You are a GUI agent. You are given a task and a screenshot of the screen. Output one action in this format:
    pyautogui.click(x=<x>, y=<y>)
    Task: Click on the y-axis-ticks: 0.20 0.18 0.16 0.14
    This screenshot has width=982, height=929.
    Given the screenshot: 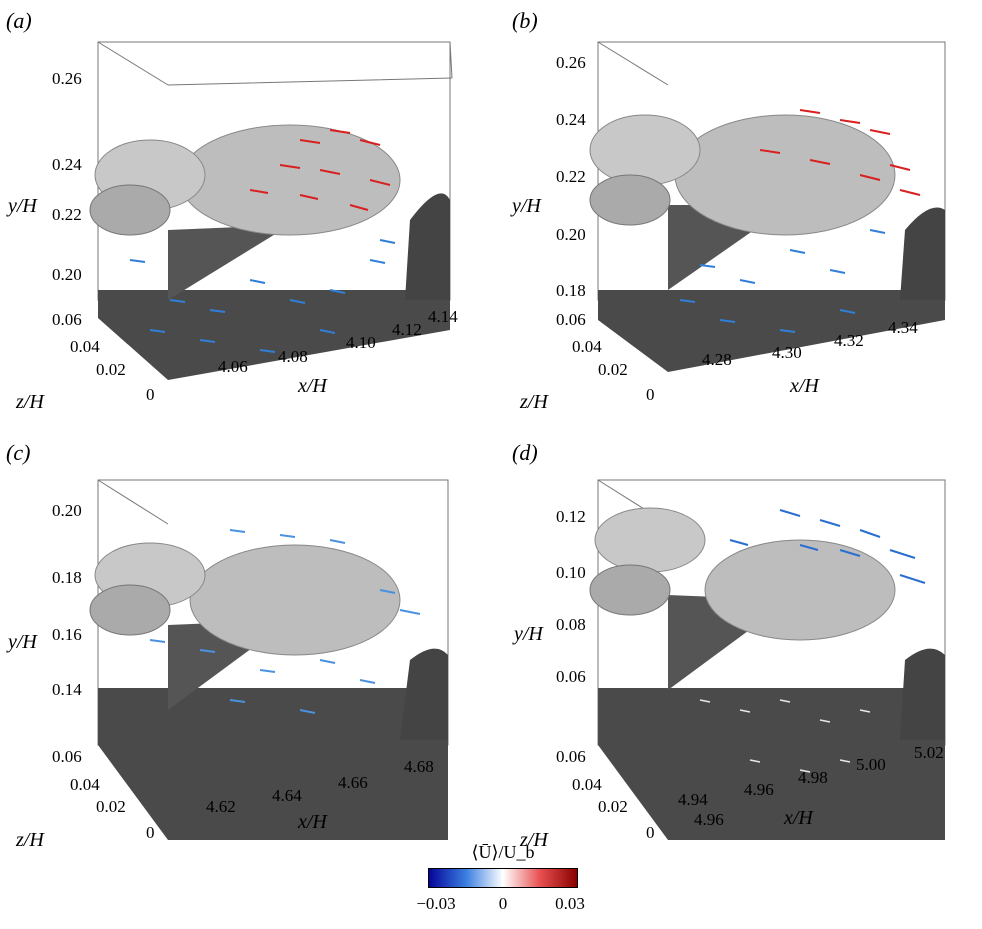 What is the action you would take?
    pyautogui.click(x=67, y=600)
    